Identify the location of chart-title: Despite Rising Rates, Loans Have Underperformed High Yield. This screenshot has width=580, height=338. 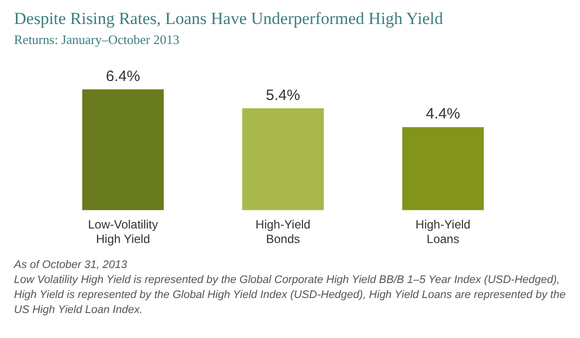
(228, 19).